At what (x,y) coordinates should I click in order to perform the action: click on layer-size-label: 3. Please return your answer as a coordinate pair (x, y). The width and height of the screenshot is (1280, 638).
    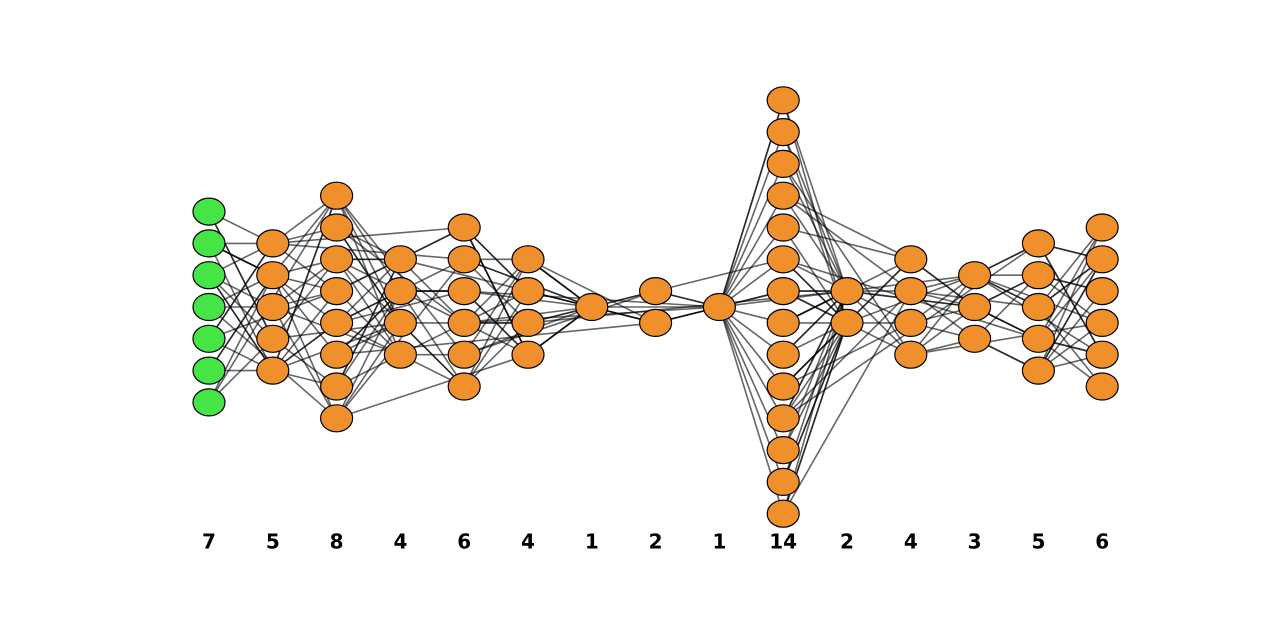
    Looking at the image, I should click on (975, 542).